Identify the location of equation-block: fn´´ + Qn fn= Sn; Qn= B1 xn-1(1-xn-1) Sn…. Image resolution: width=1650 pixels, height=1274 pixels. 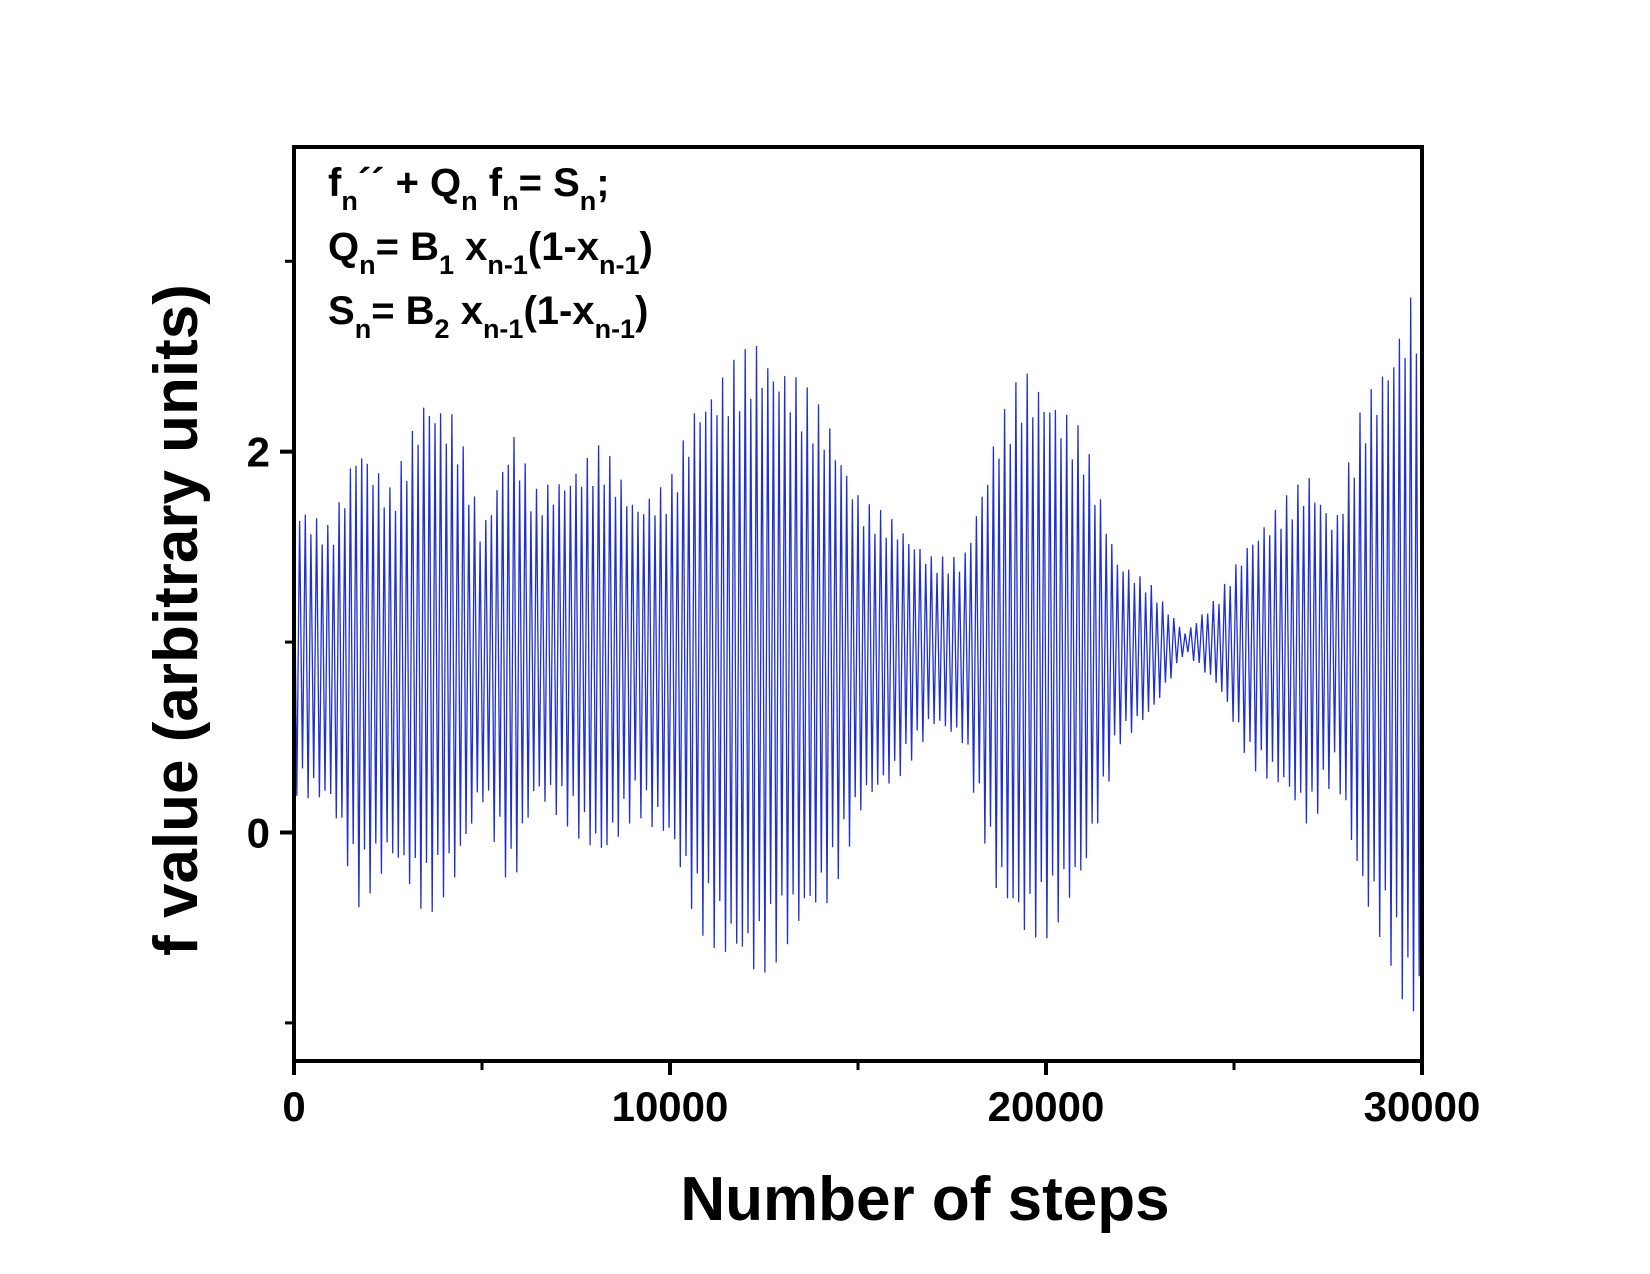
(490, 252).